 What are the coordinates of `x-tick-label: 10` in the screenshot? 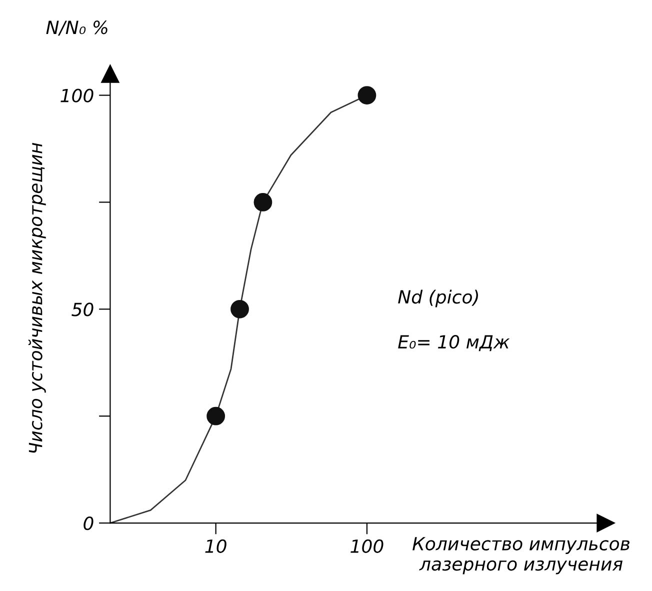 It's located at (215, 546).